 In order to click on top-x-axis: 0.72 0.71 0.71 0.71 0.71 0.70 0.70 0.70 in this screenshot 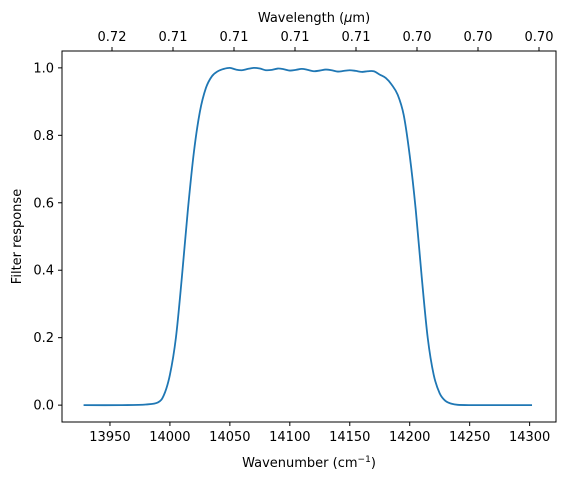, I will do `click(326, 40)`.